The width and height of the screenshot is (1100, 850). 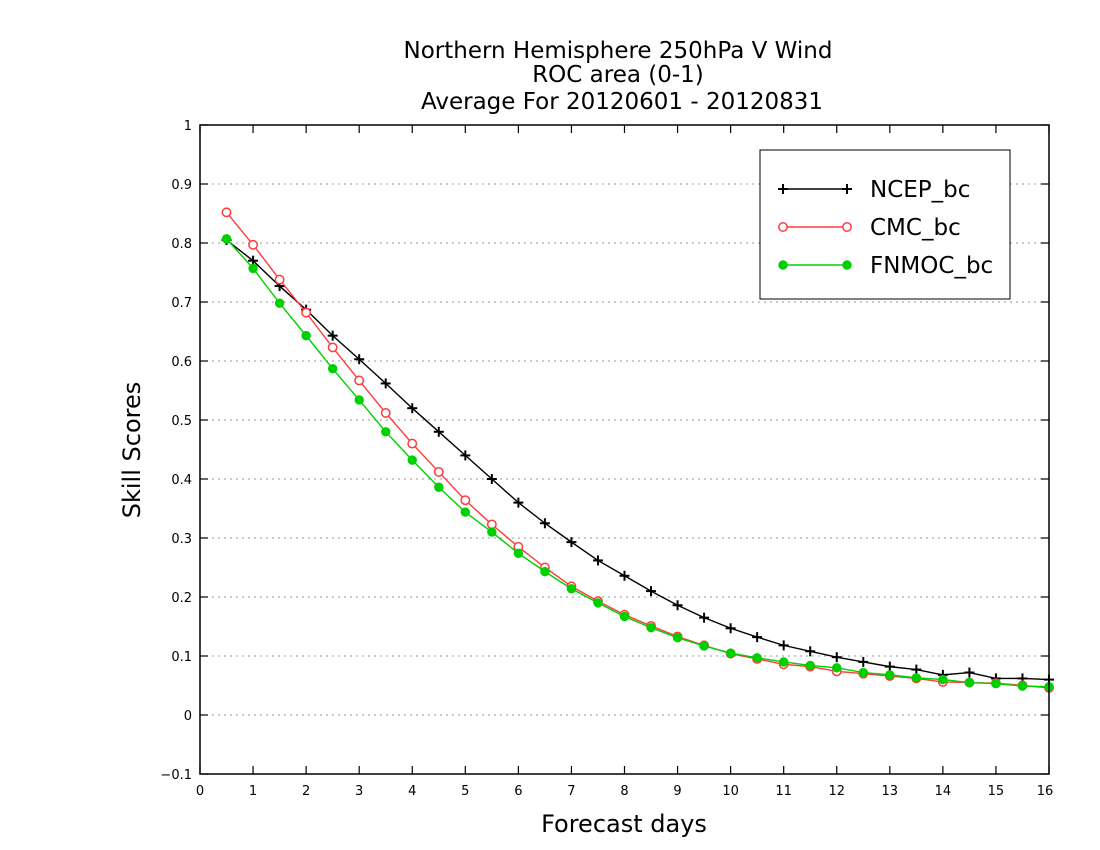 What do you see at coordinates (359, 791) in the screenshot?
I see `x-tick-label: 3` at bounding box center [359, 791].